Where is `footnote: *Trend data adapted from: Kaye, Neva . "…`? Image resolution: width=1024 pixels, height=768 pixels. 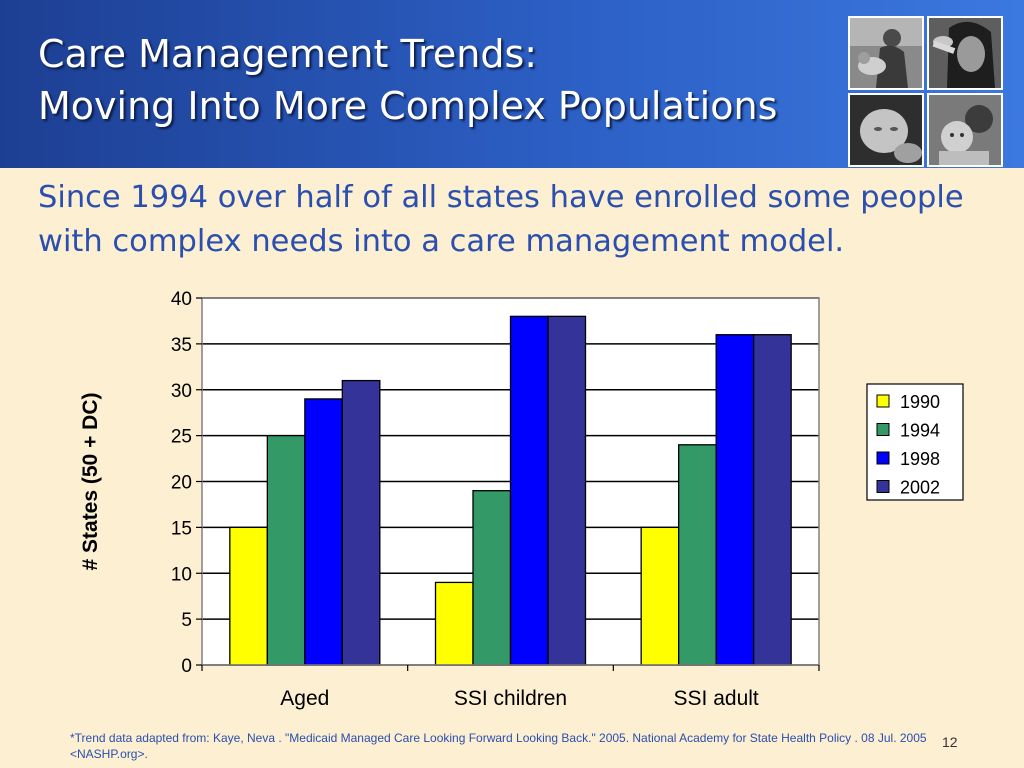
footnote: *Trend data adapted from: Kaye, Neva . "… is located at coordinates (498, 746).